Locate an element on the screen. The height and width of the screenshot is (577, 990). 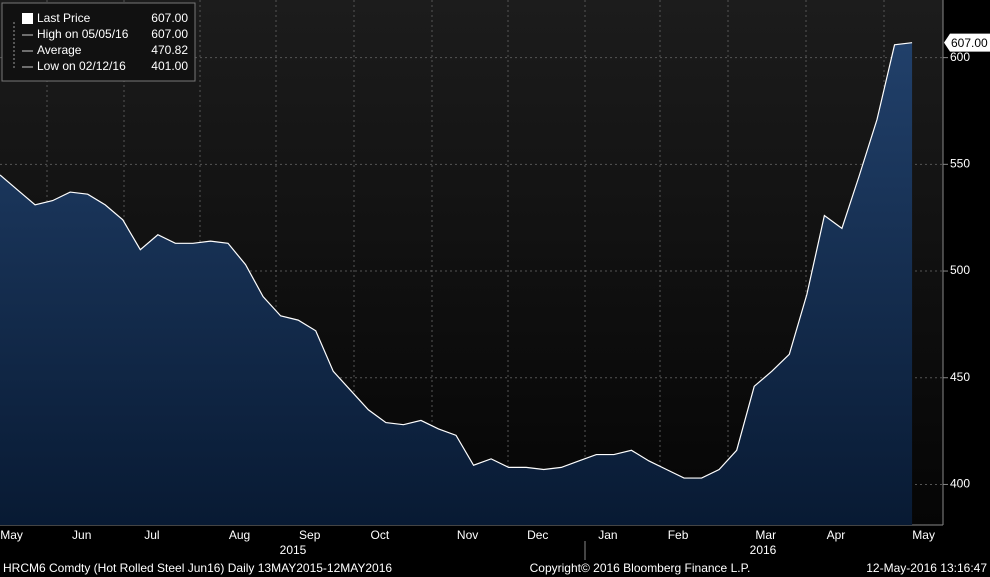
x-tick-label: Aug is located at coordinates (239, 535).